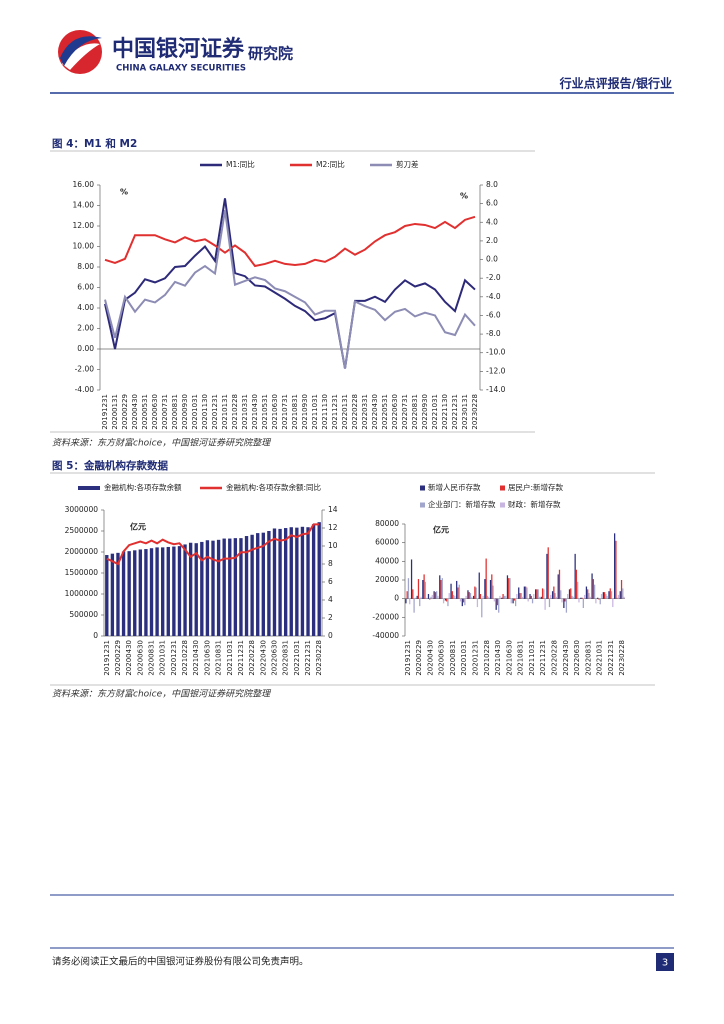 This screenshot has height=1024, width=724. Describe the element at coordinates (129, 658) in the screenshot. I see `x-tick-label: 20200430` at that location.